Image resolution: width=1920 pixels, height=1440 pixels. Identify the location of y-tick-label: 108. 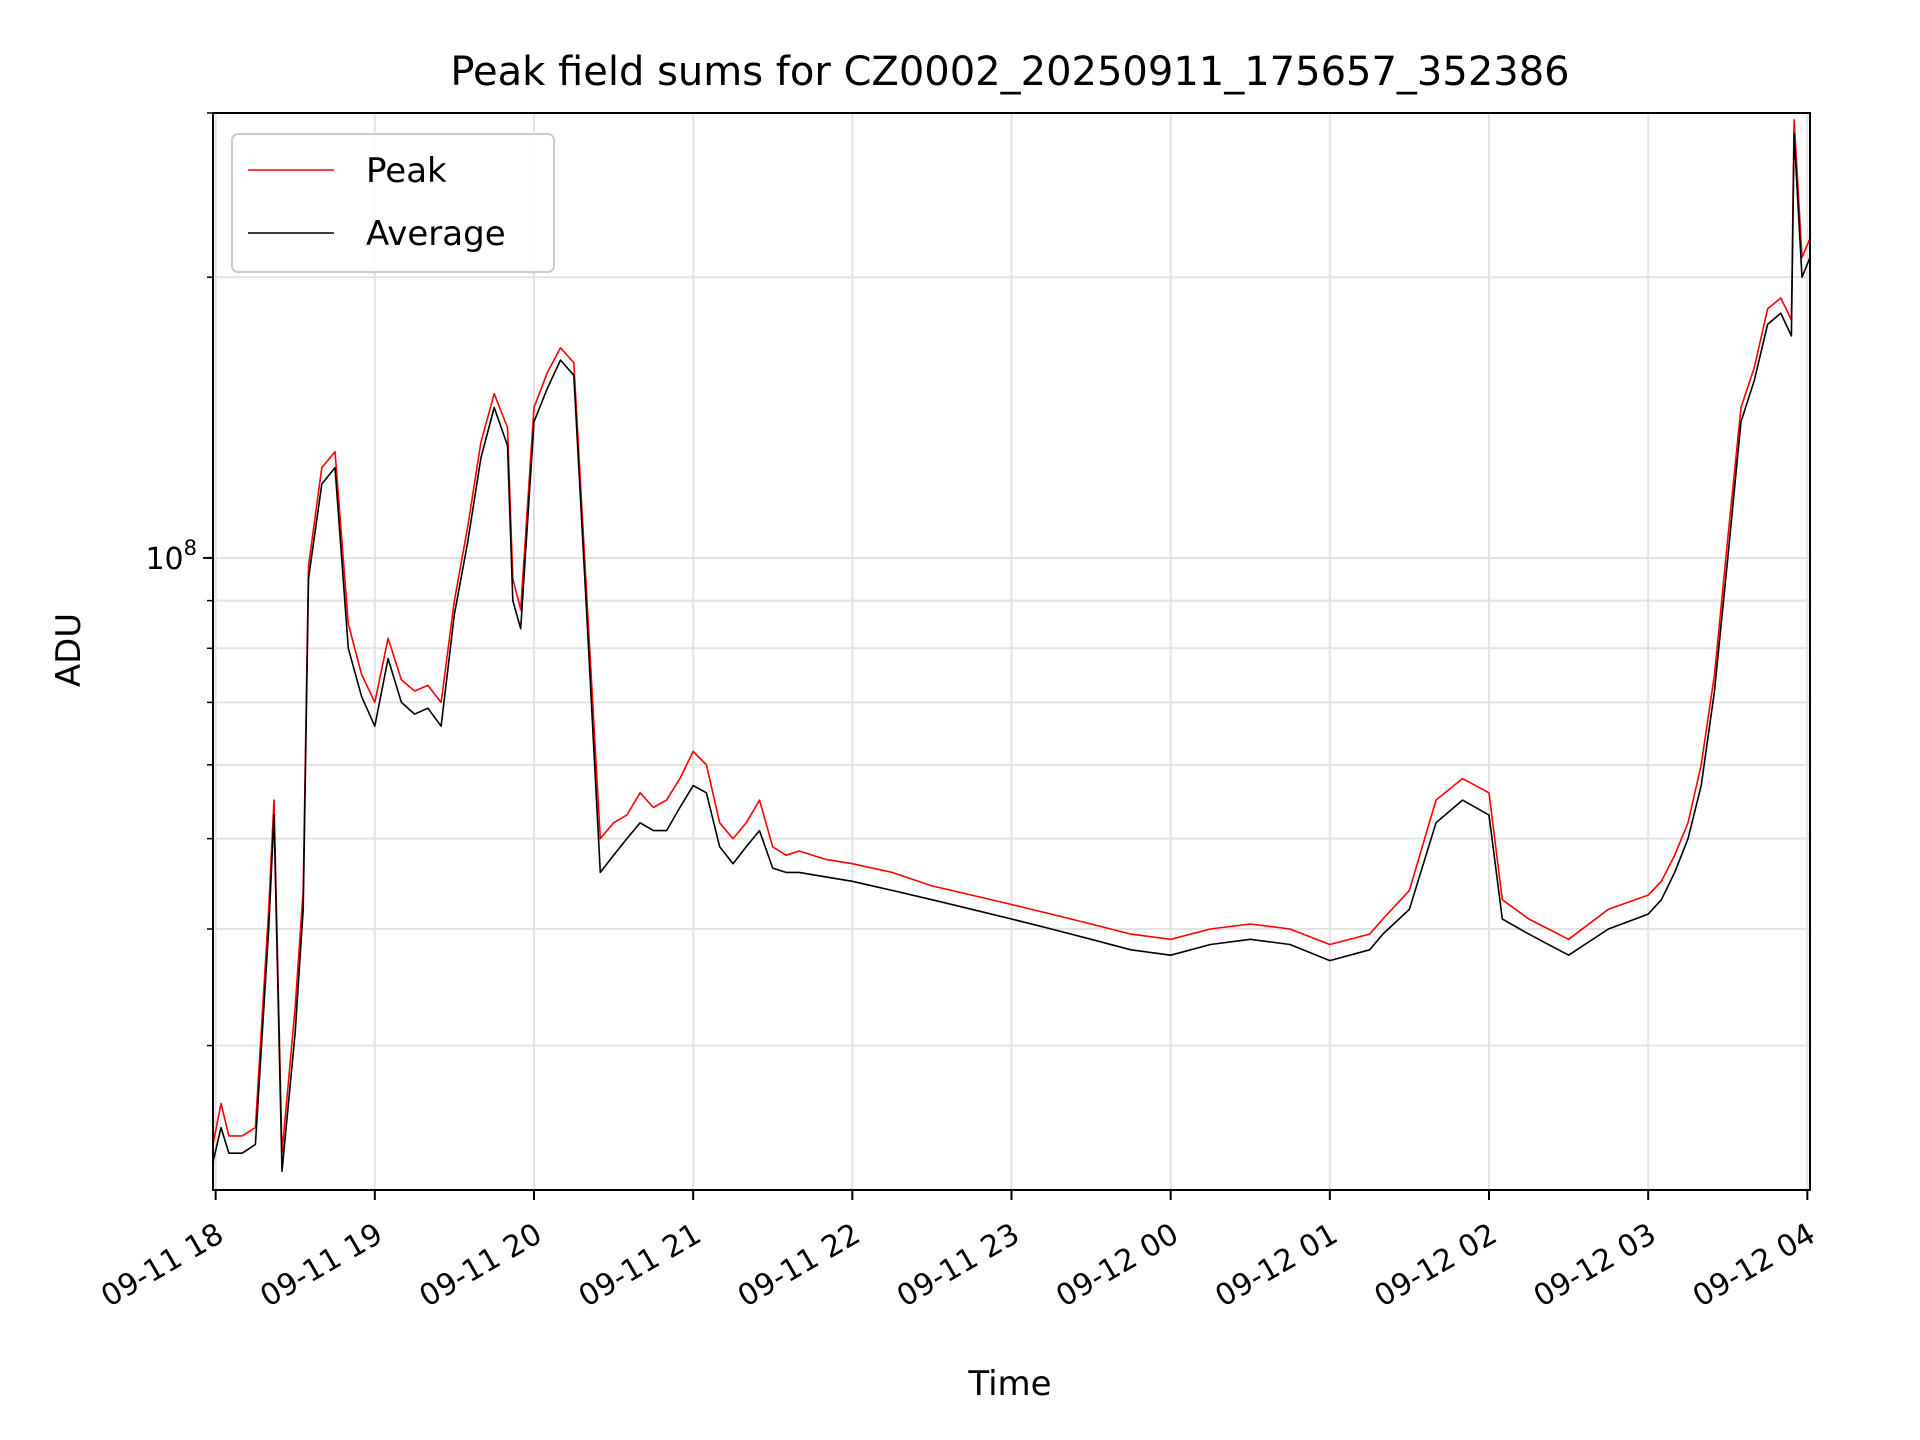
(171, 556).